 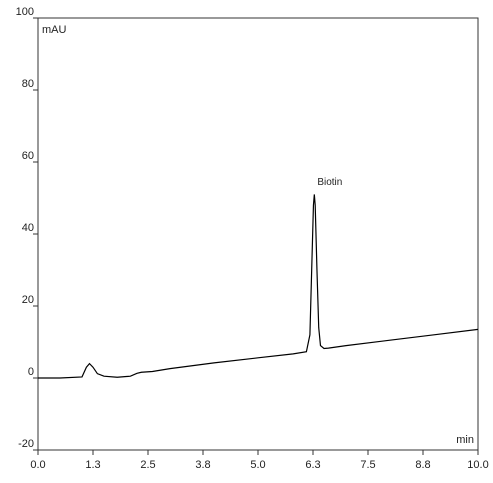 I want to click on x-tick-label: 7.5, so click(x=367, y=465).